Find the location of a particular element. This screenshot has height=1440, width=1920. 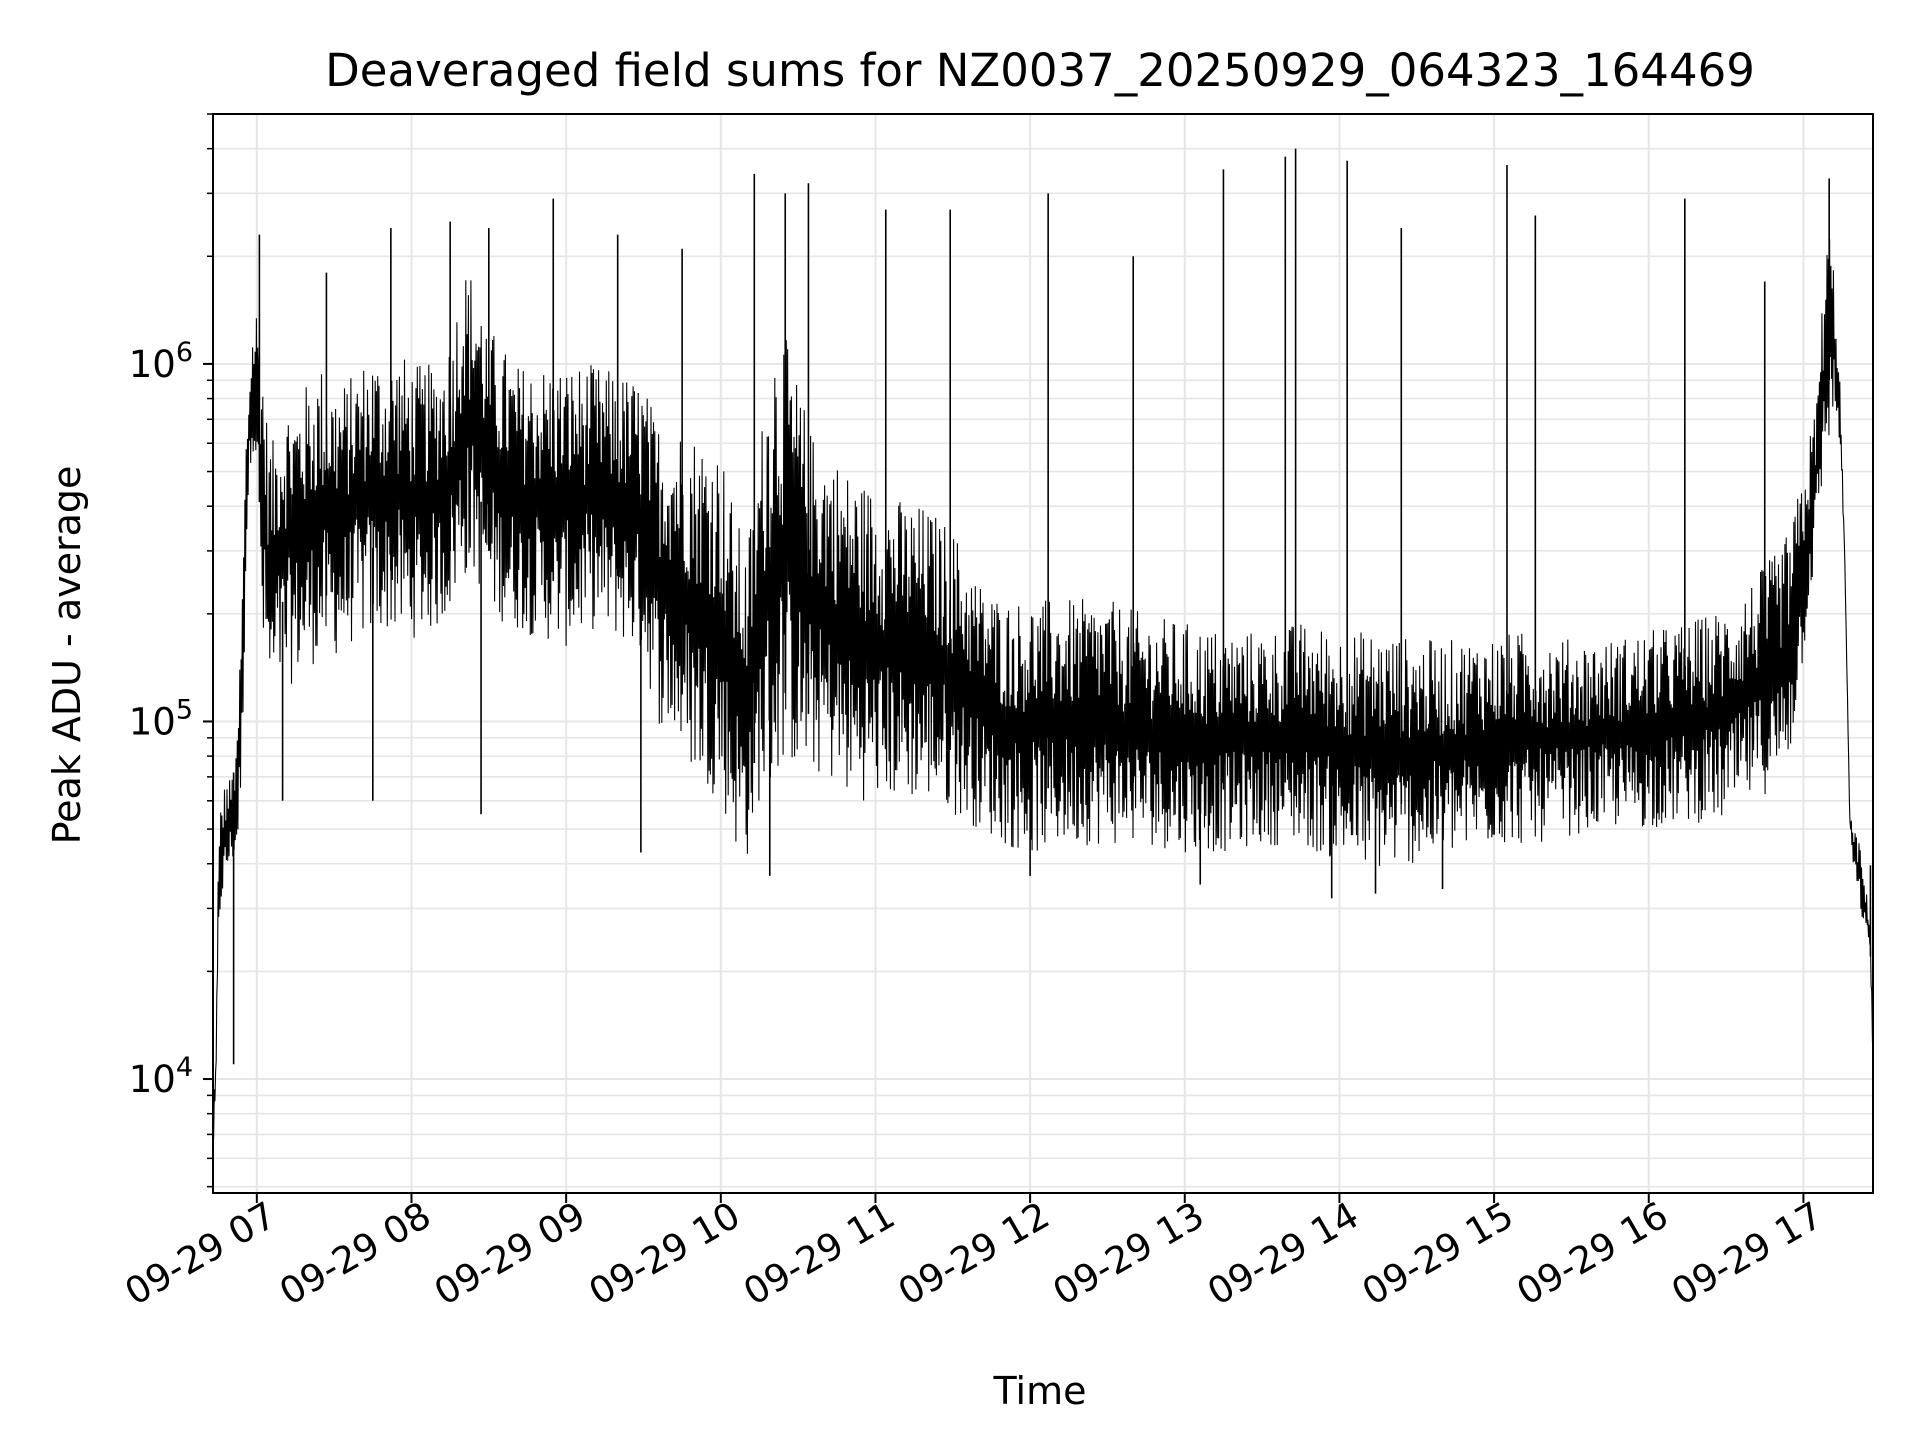

x-axis-label: Time is located at coordinates (1040, 1391).